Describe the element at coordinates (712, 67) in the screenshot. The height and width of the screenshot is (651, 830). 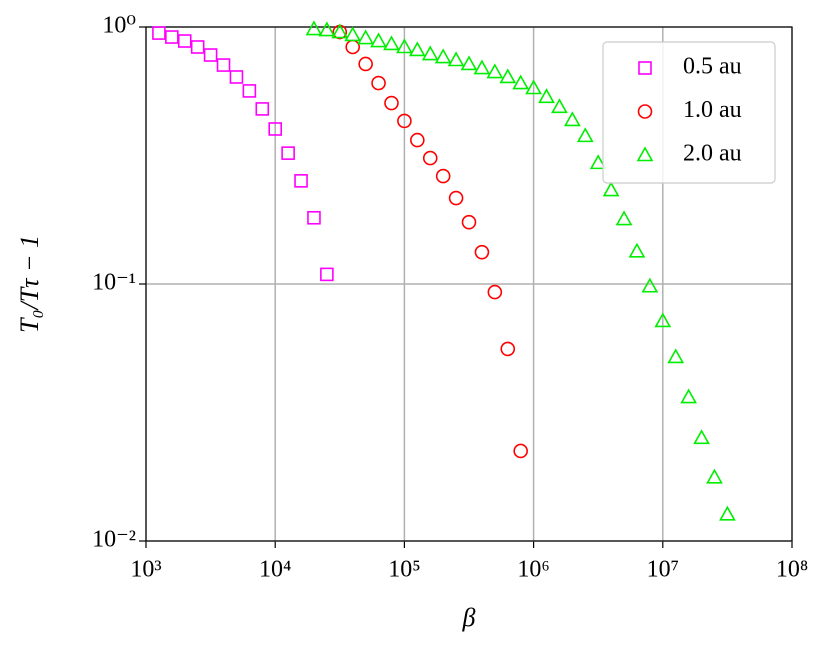
I see `legend-label: 0.5 au` at that location.